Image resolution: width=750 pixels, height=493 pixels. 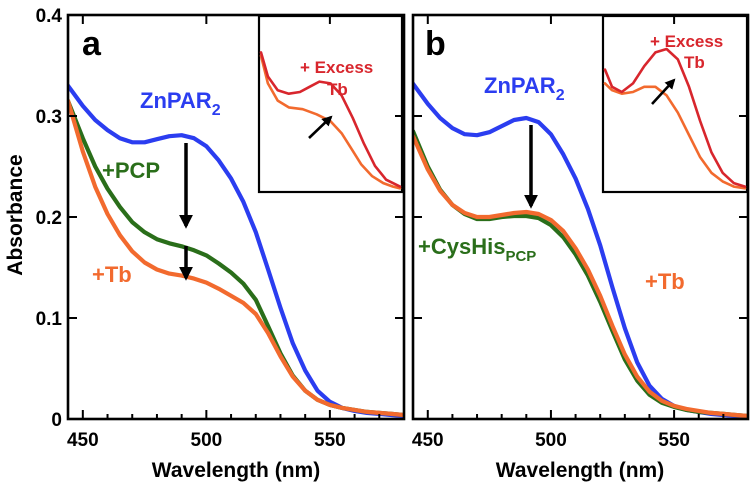 I want to click on y-tick-label: 0.2, so click(x=49, y=218).